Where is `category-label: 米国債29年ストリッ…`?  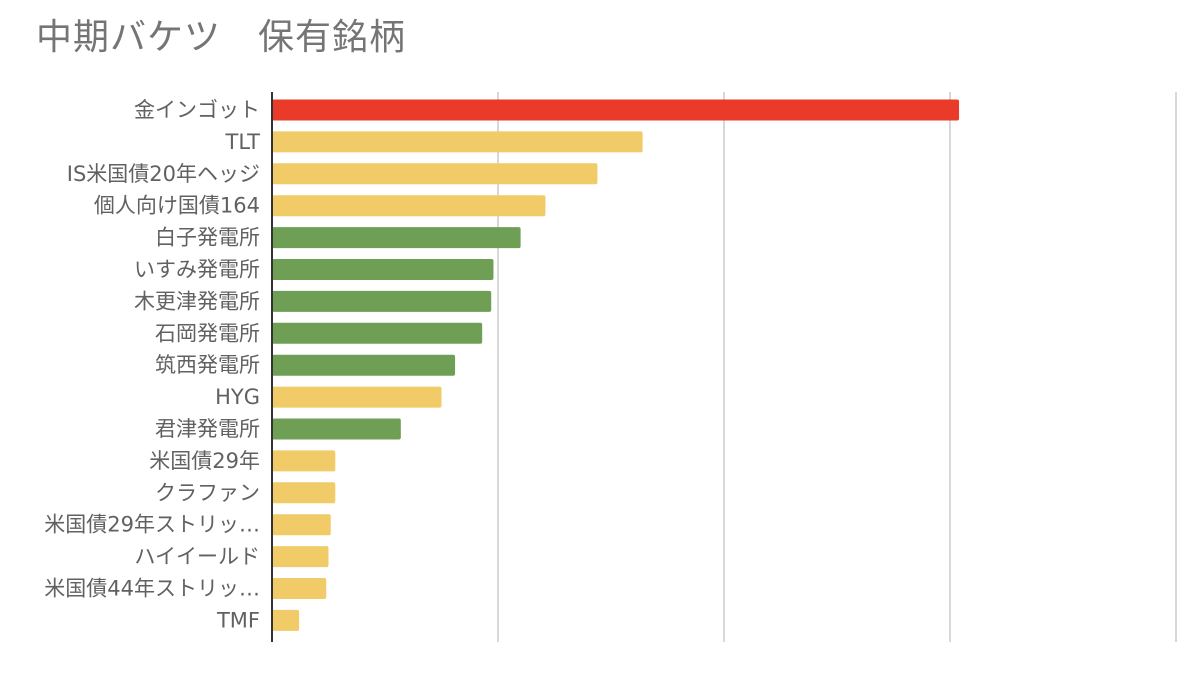 category-label: 米国債29年ストリッ… is located at coordinates (152, 525).